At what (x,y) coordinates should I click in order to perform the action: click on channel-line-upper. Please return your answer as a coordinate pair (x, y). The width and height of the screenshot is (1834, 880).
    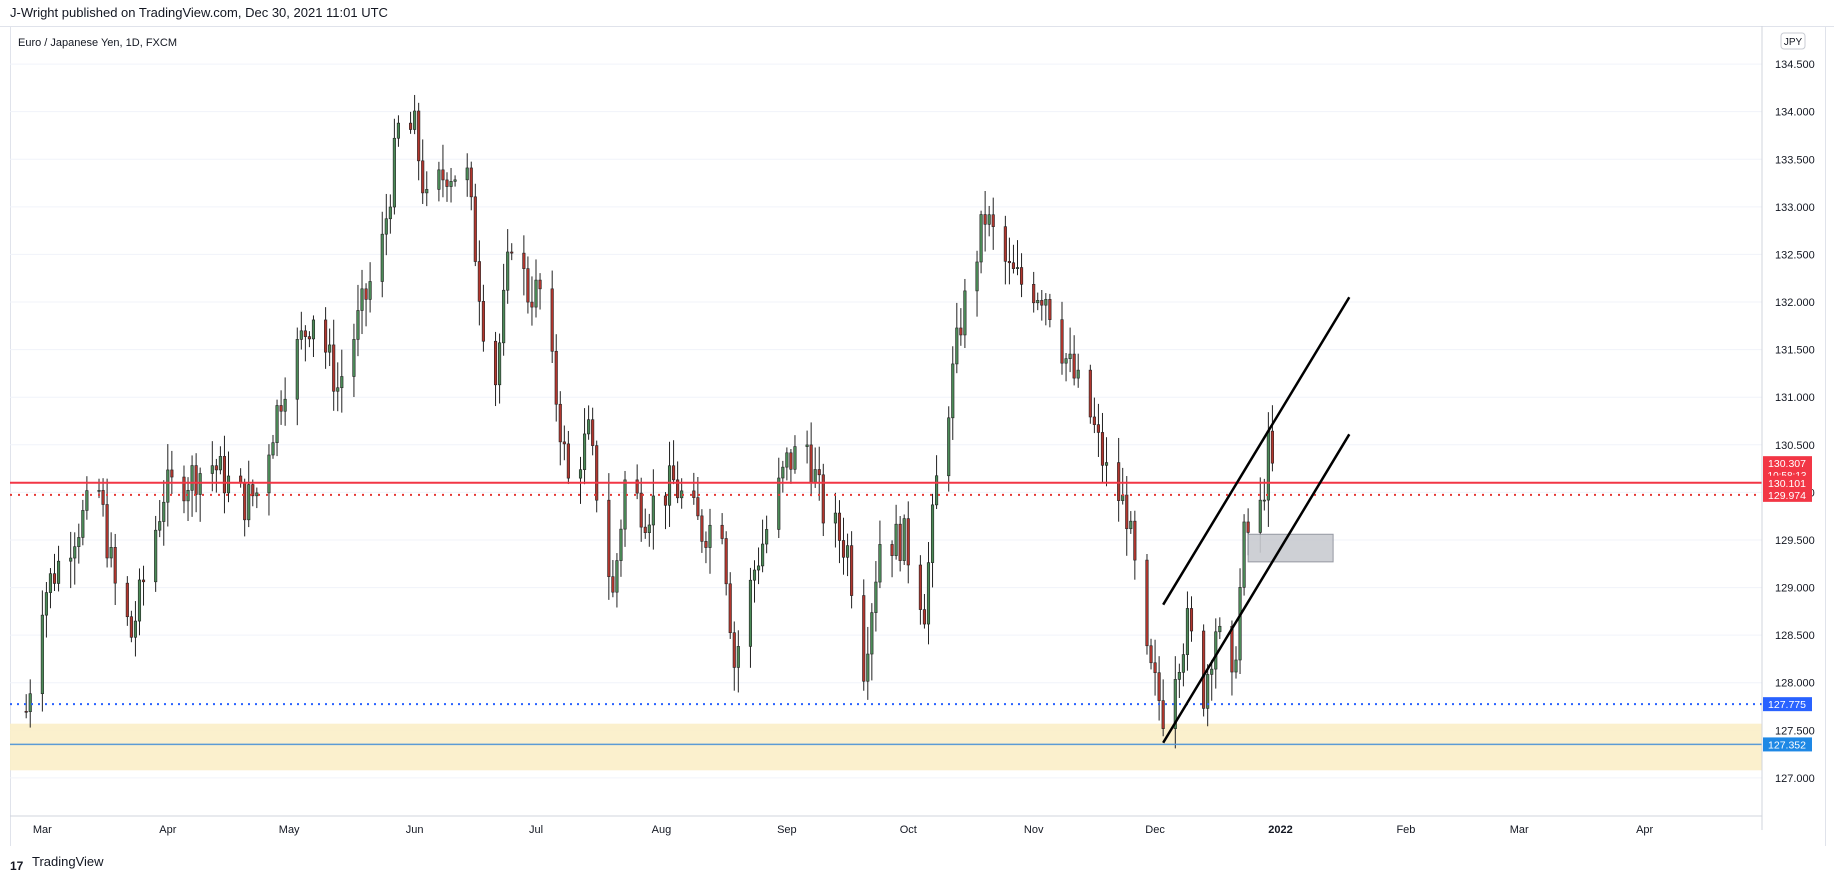
    Looking at the image, I should click on (1256, 451).